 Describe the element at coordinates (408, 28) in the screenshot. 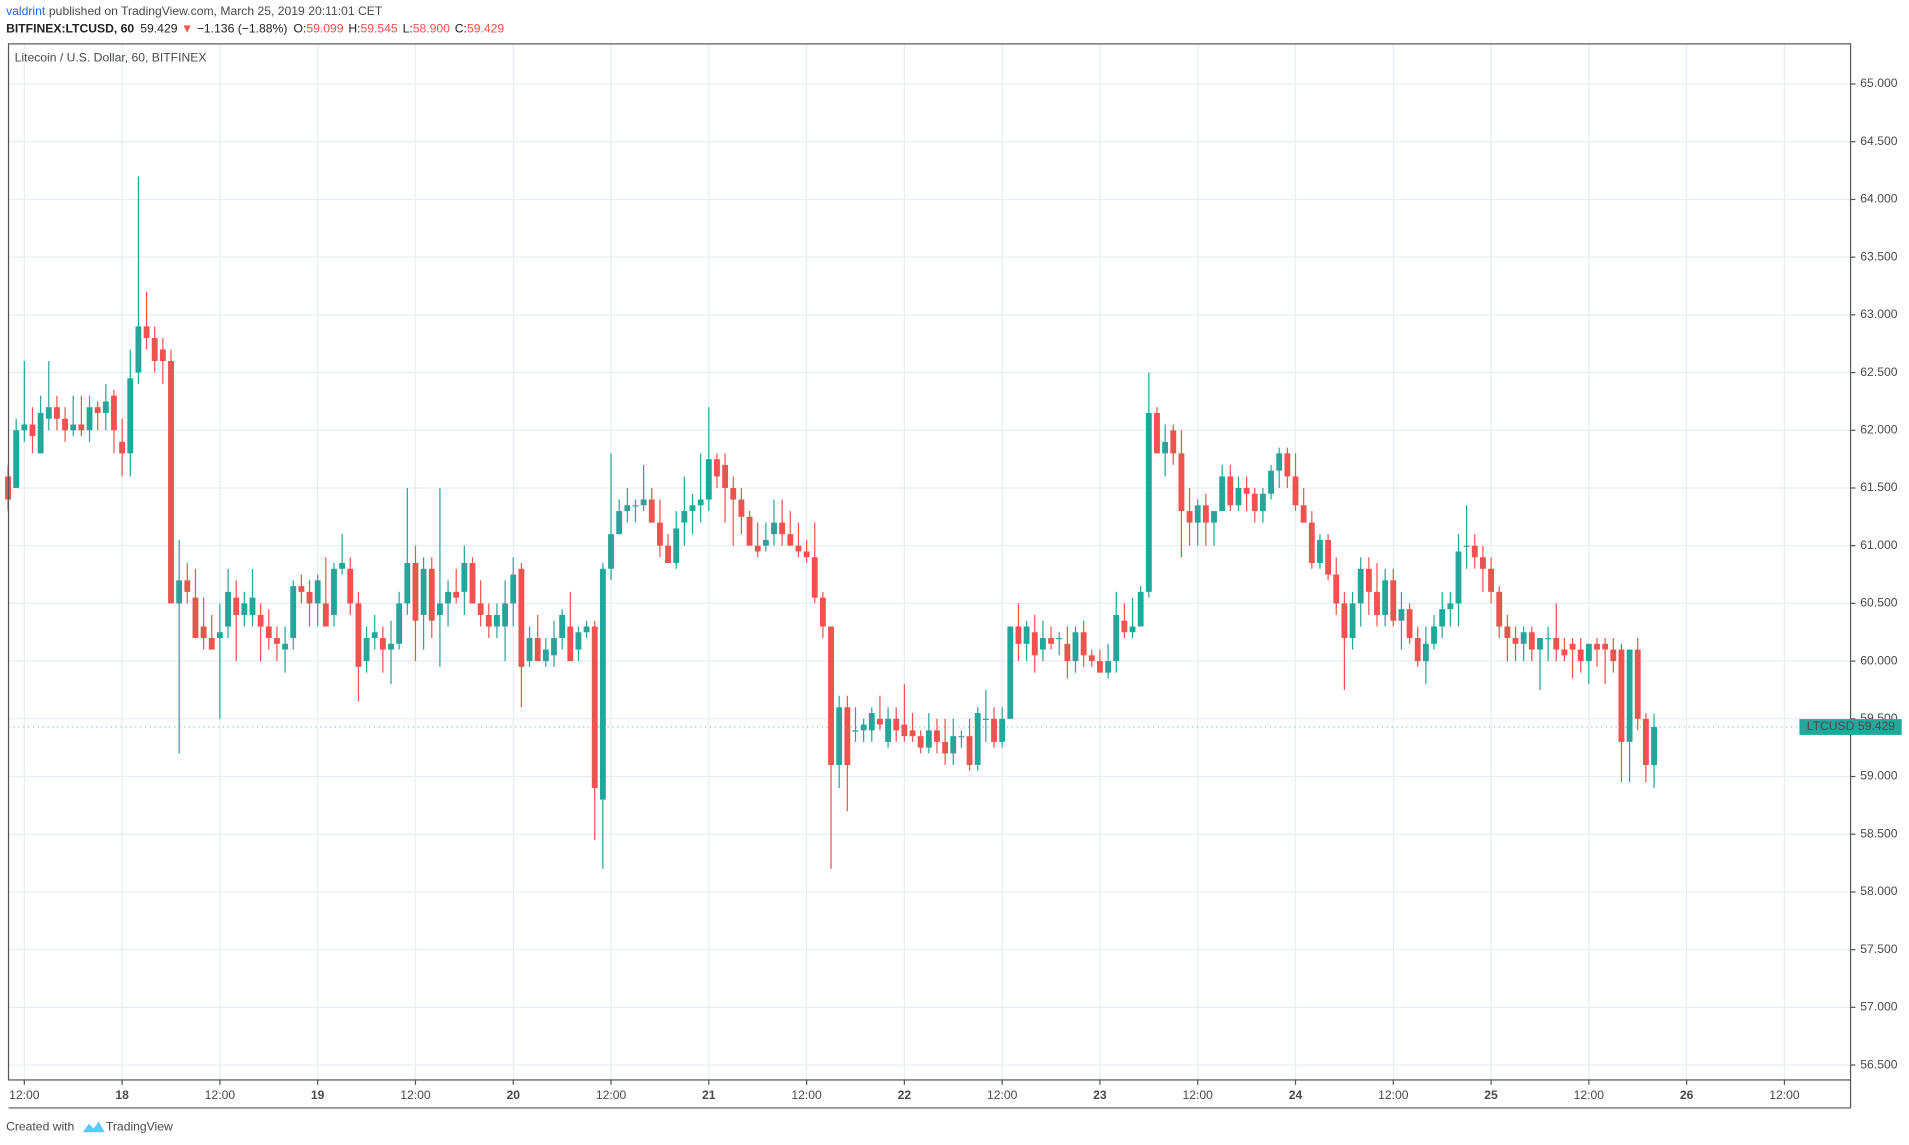

I see `l-label: L:` at that location.